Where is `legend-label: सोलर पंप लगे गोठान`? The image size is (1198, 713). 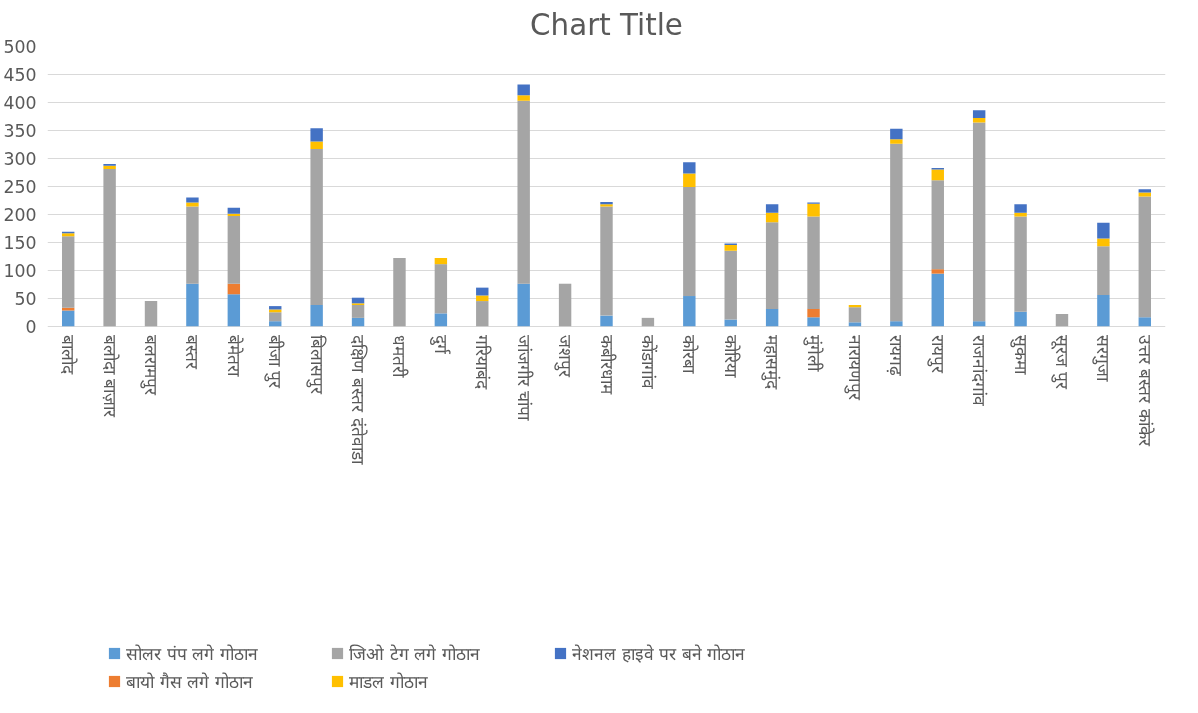
legend-label: सोलर पंप लगे गोठान is located at coordinates (192, 654).